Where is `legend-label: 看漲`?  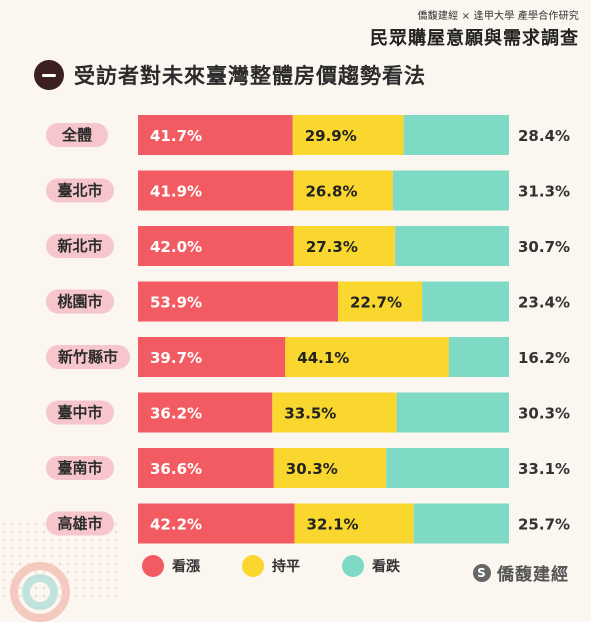 legend-label: 看漲 is located at coordinates (186, 566).